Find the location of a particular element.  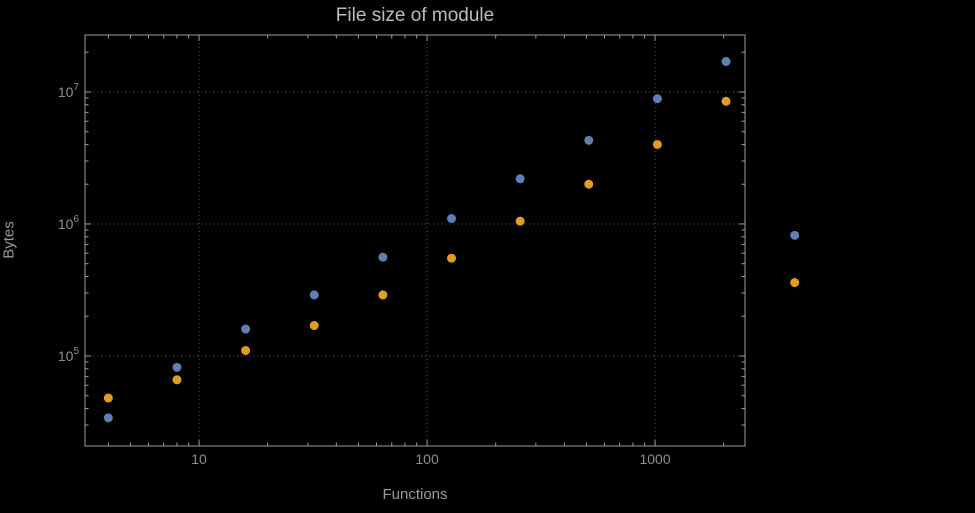

y-tick-label: 10⁶ is located at coordinates (69, 223).